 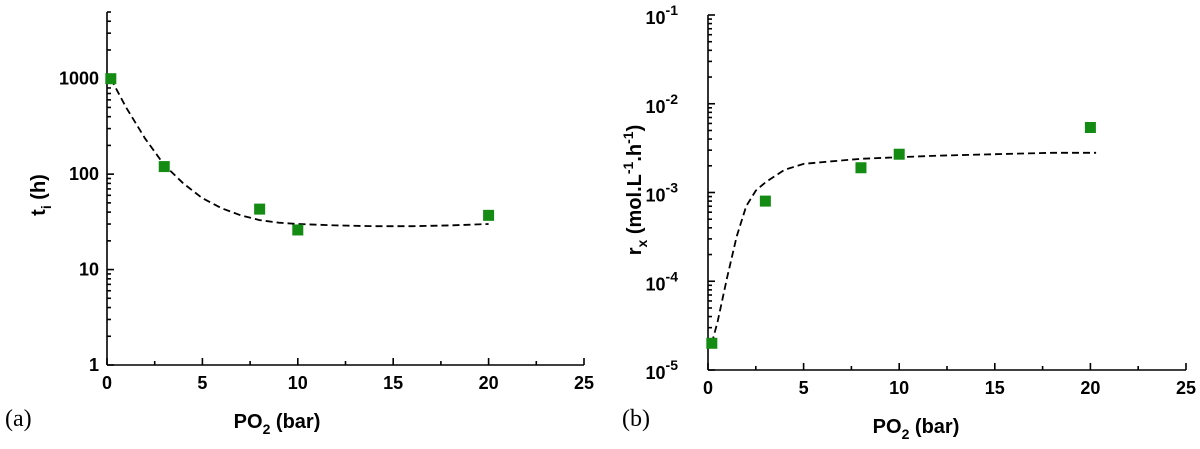 I want to click on panel-a-fit-curve, so click(x=299, y=153).